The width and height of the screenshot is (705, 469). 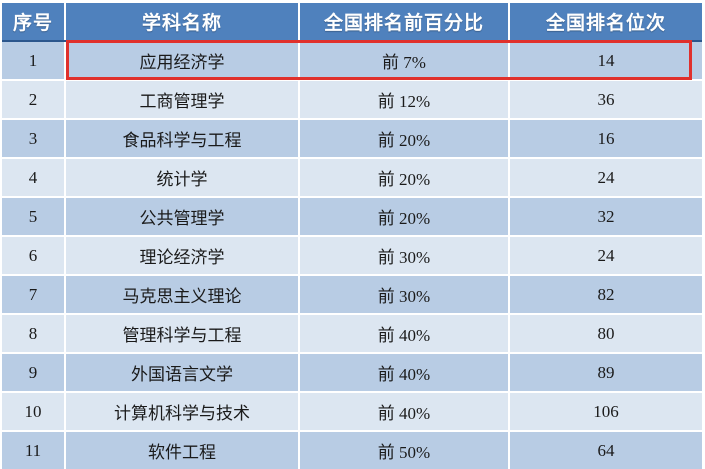 I want to click on discipline-name-cell: 食品科学与工程, so click(x=182, y=138).